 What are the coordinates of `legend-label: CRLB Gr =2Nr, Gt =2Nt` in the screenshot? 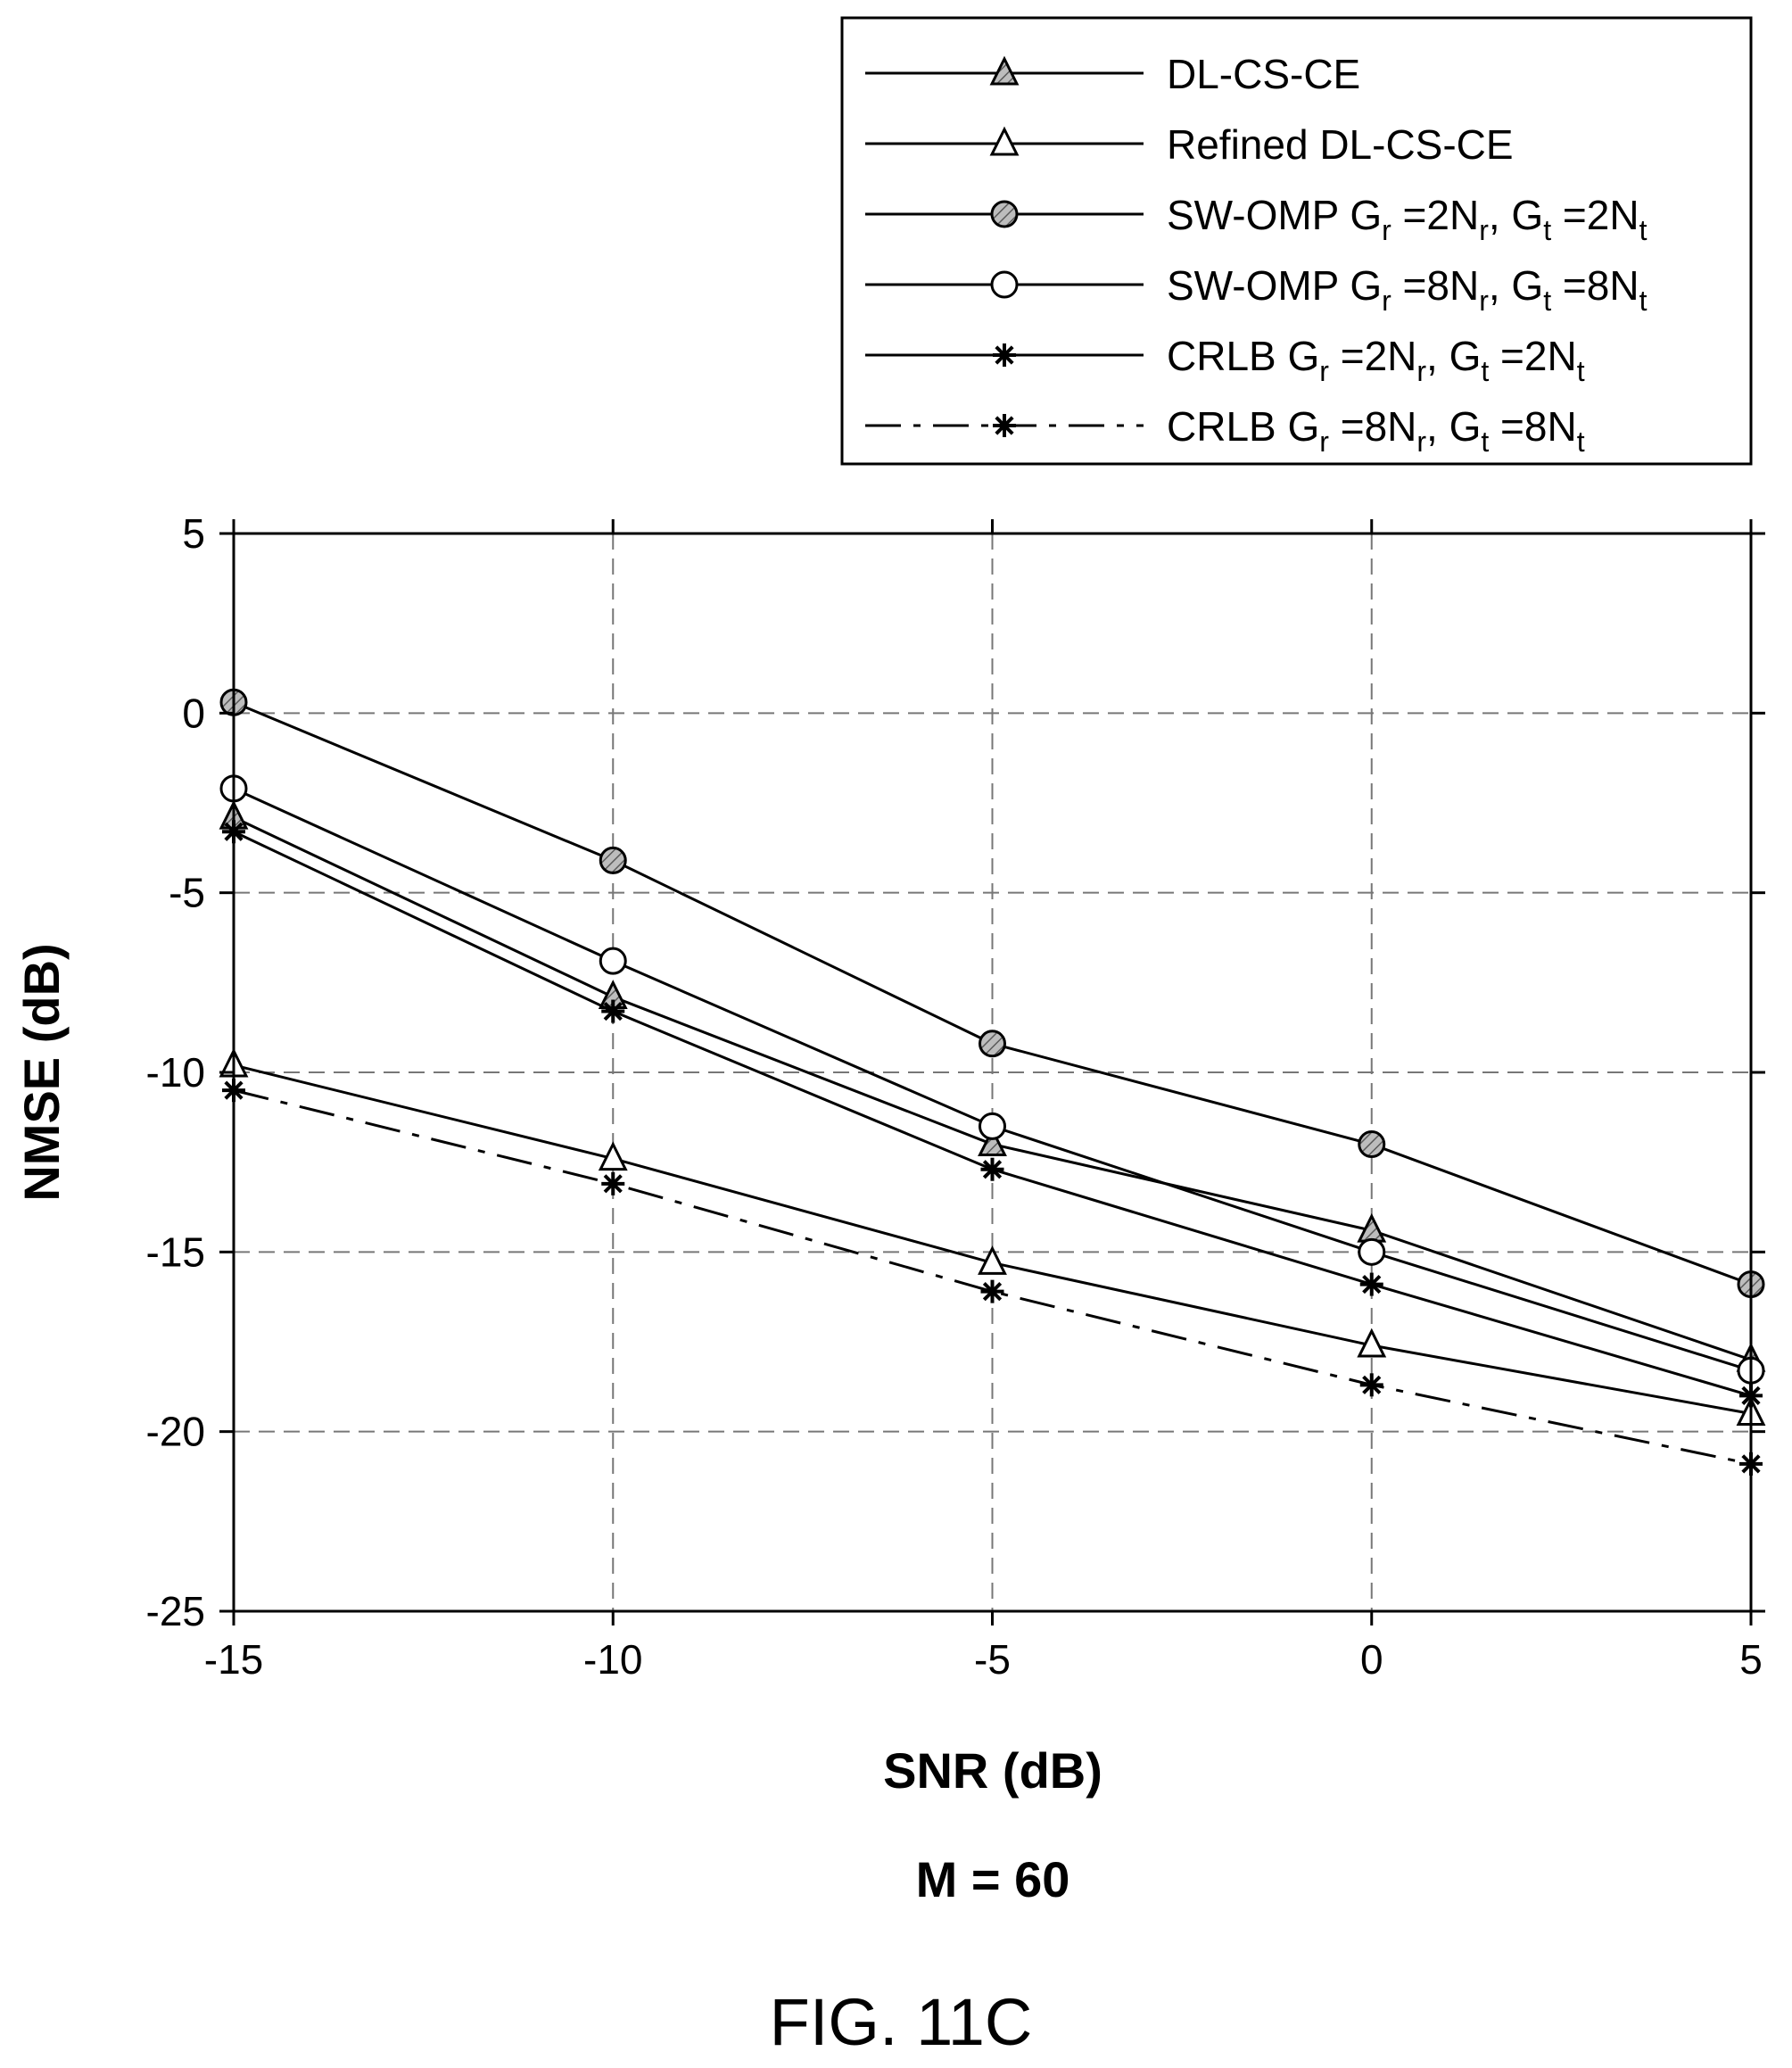 It's located at (1376, 360).